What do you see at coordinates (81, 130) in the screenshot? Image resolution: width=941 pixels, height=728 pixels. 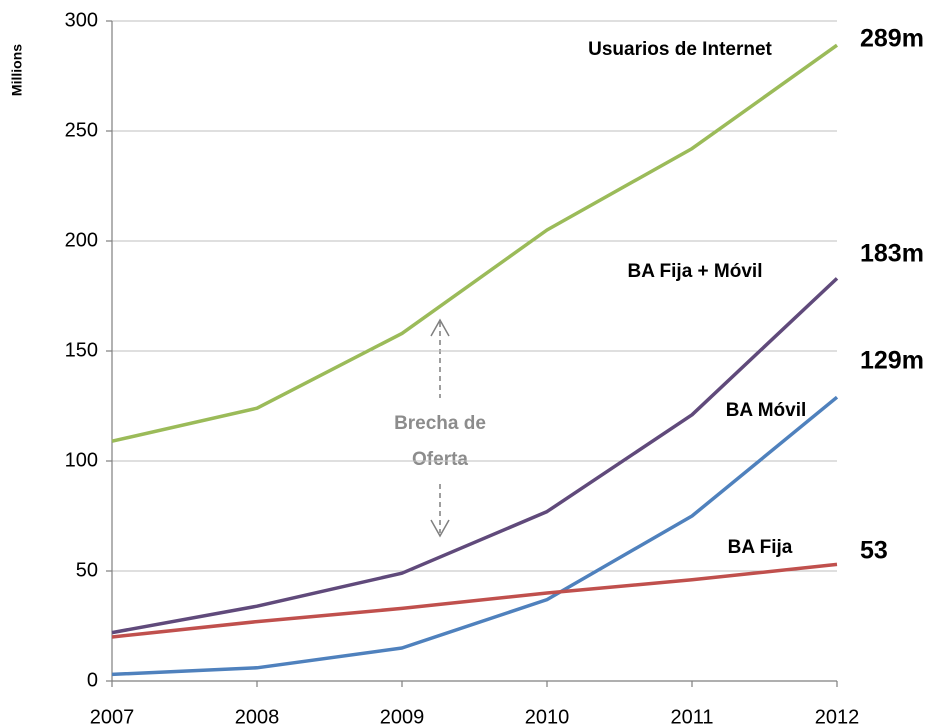 I see `y-tick-label: 250` at bounding box center [81, 130].